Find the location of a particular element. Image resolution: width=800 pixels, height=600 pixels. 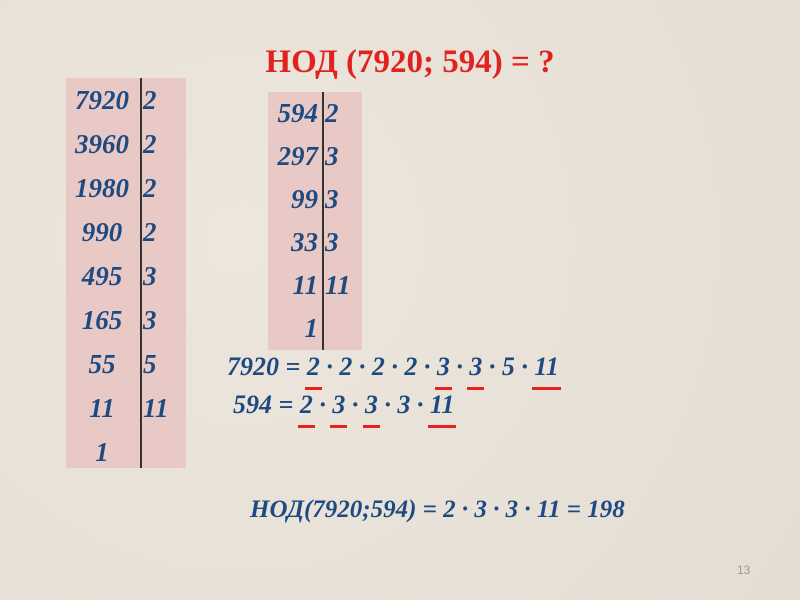

factor-table-7920: 7920 2 3960 2 1980 2 990 2 495 3 165 3 55 5 11 11 1 is located at coordinates (126, 273).